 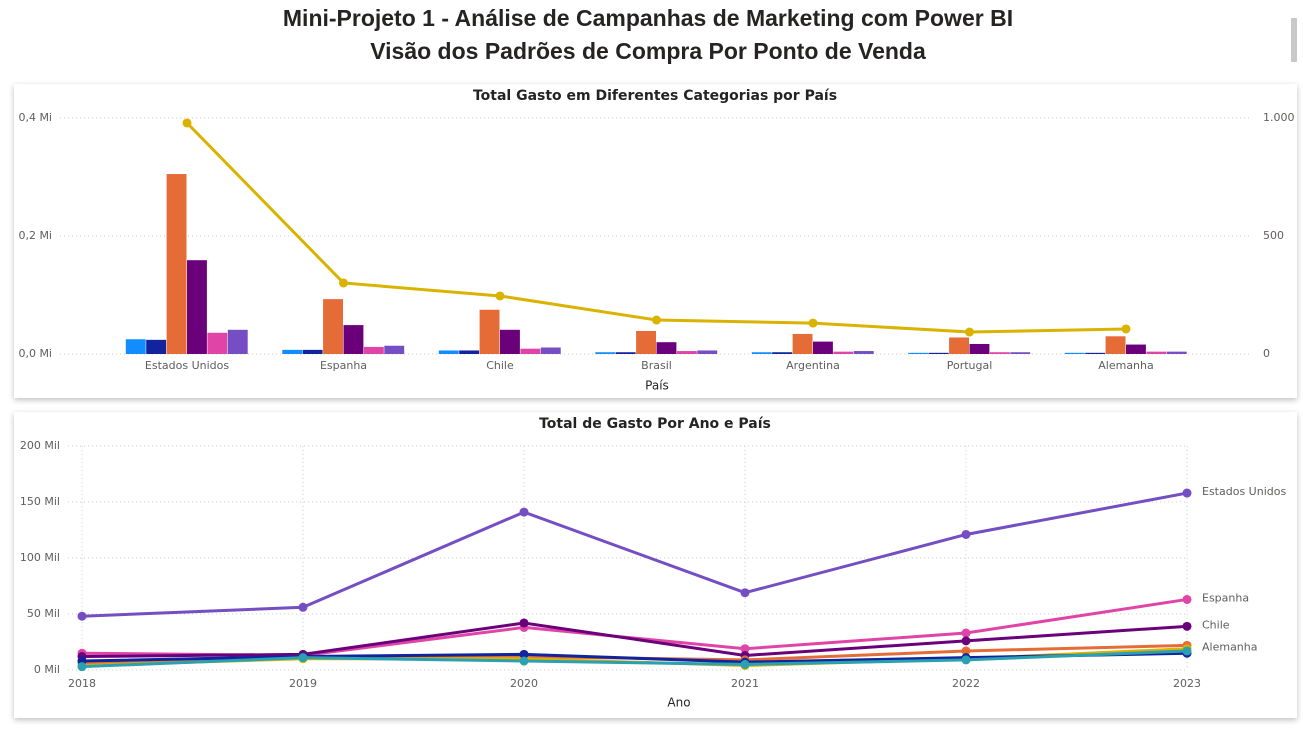 What do you see at coordinates (1294, 40) in the screenshot?
I see `scrollbar` at bounding box center [1294, 40].